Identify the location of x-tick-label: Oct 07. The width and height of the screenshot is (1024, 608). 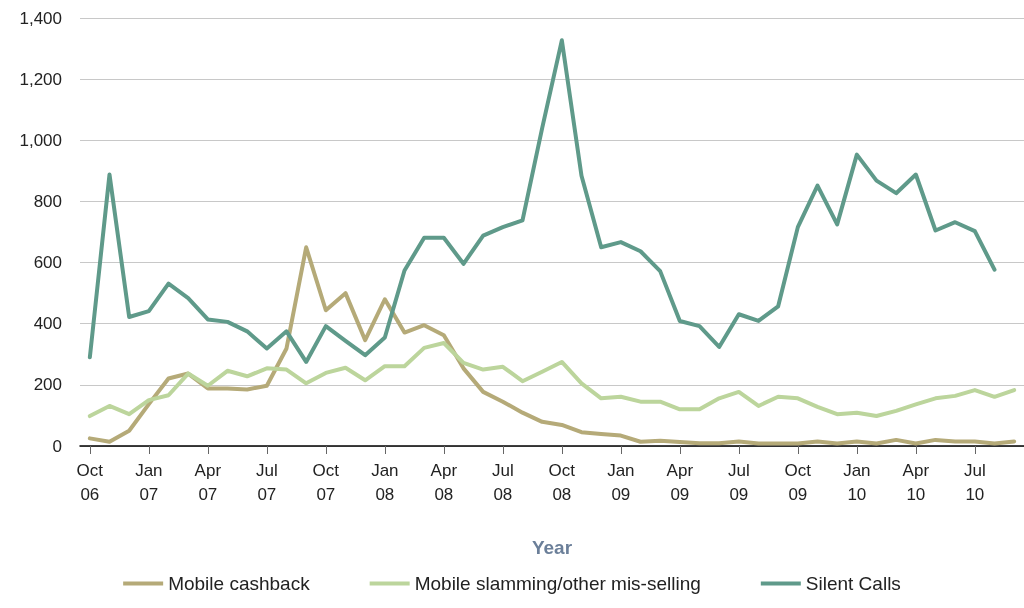
(326, 482).